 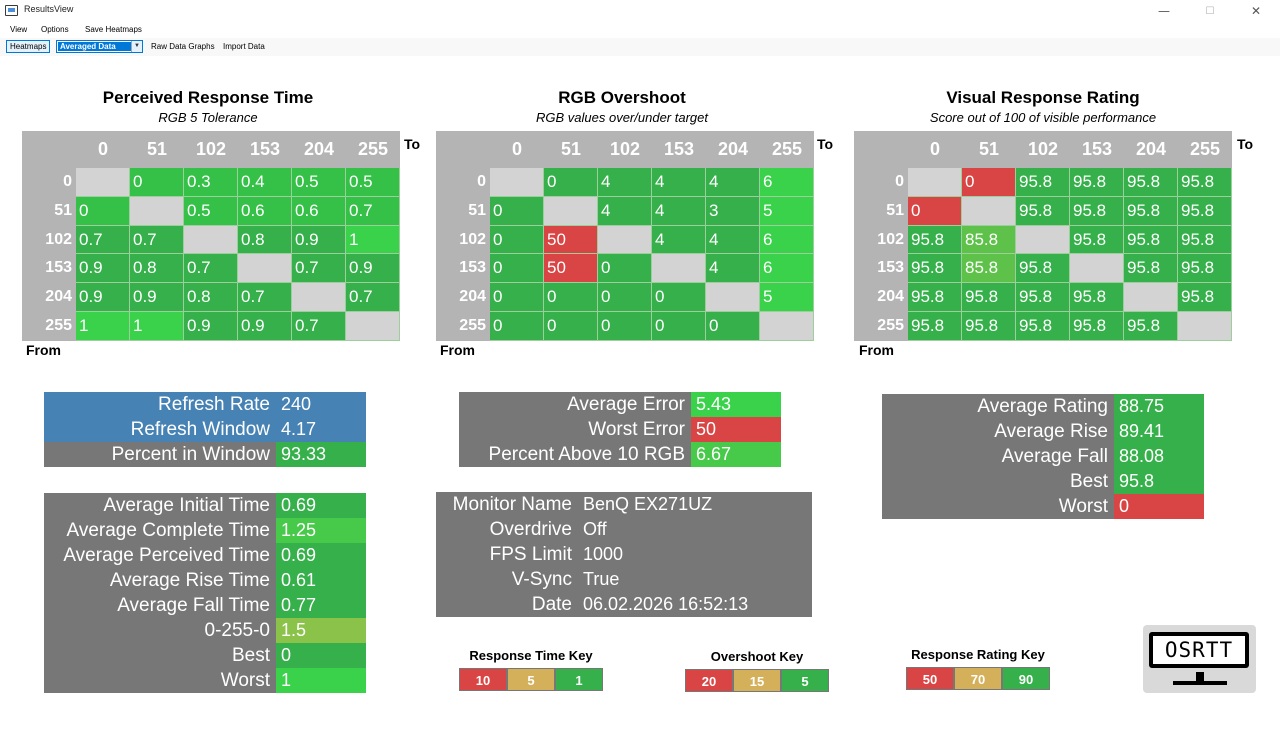 I want to click on key-title: Response Time Key, so click(x=531, y=655).